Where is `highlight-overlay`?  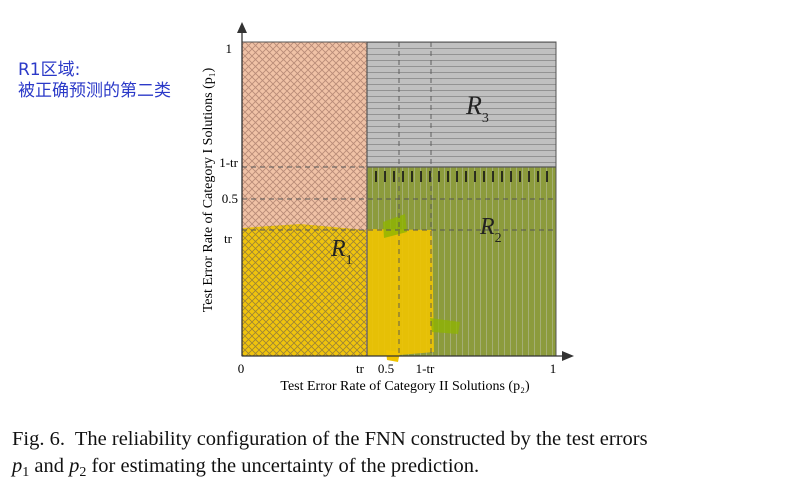
highlight-overlay is located at coordinates (304, 290).